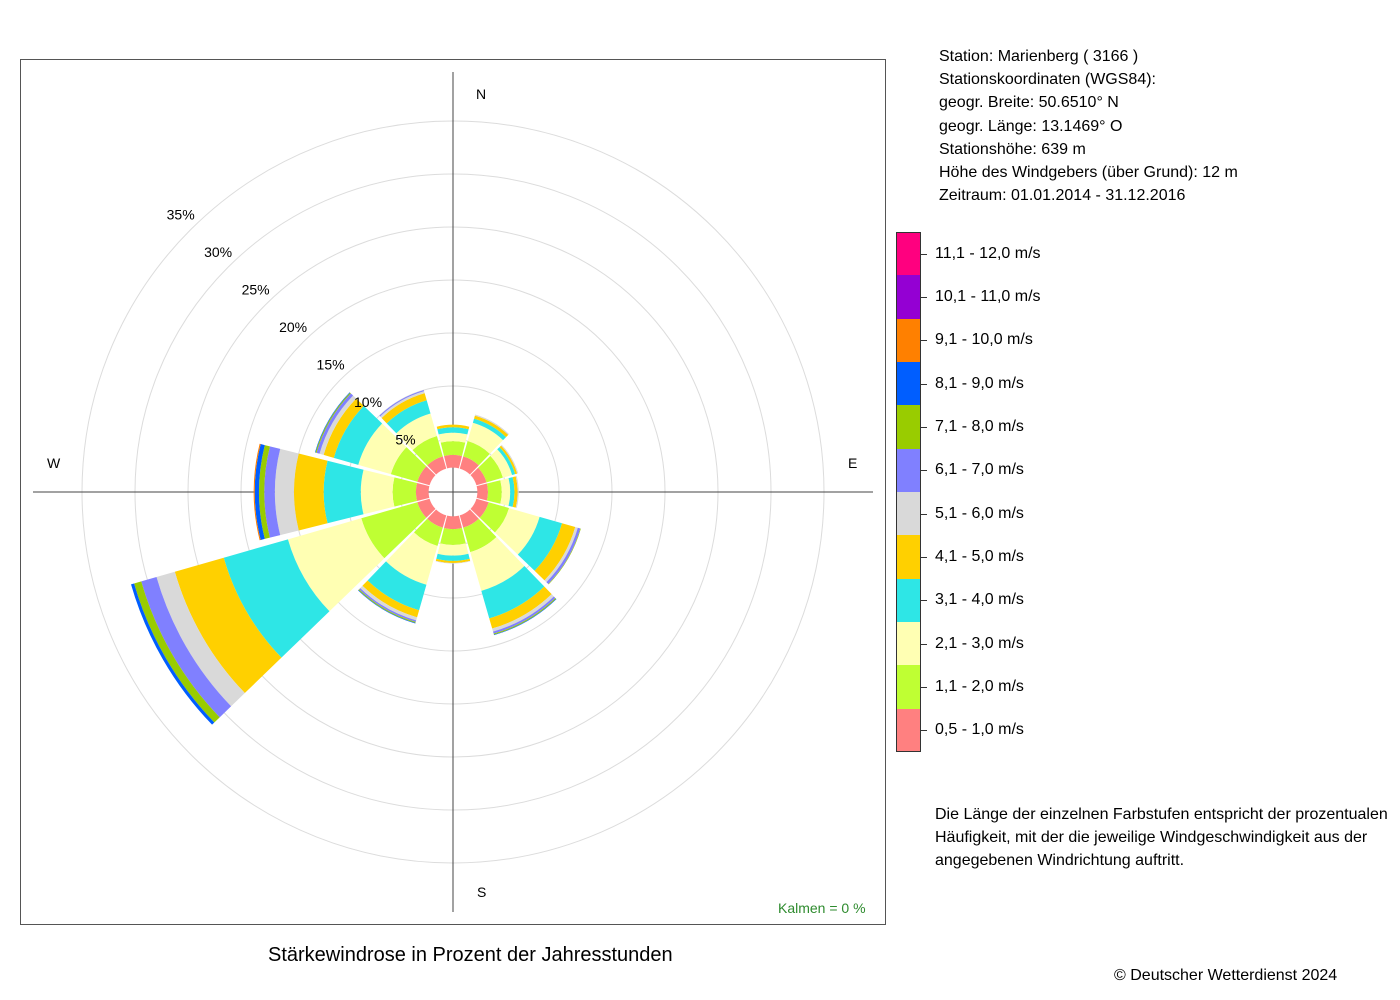 This screenshot has height=1000, width=1400. I want to click on time-period: Zeitraum: 01.01.2014 - 31.12.2016, so click(1062, 196).